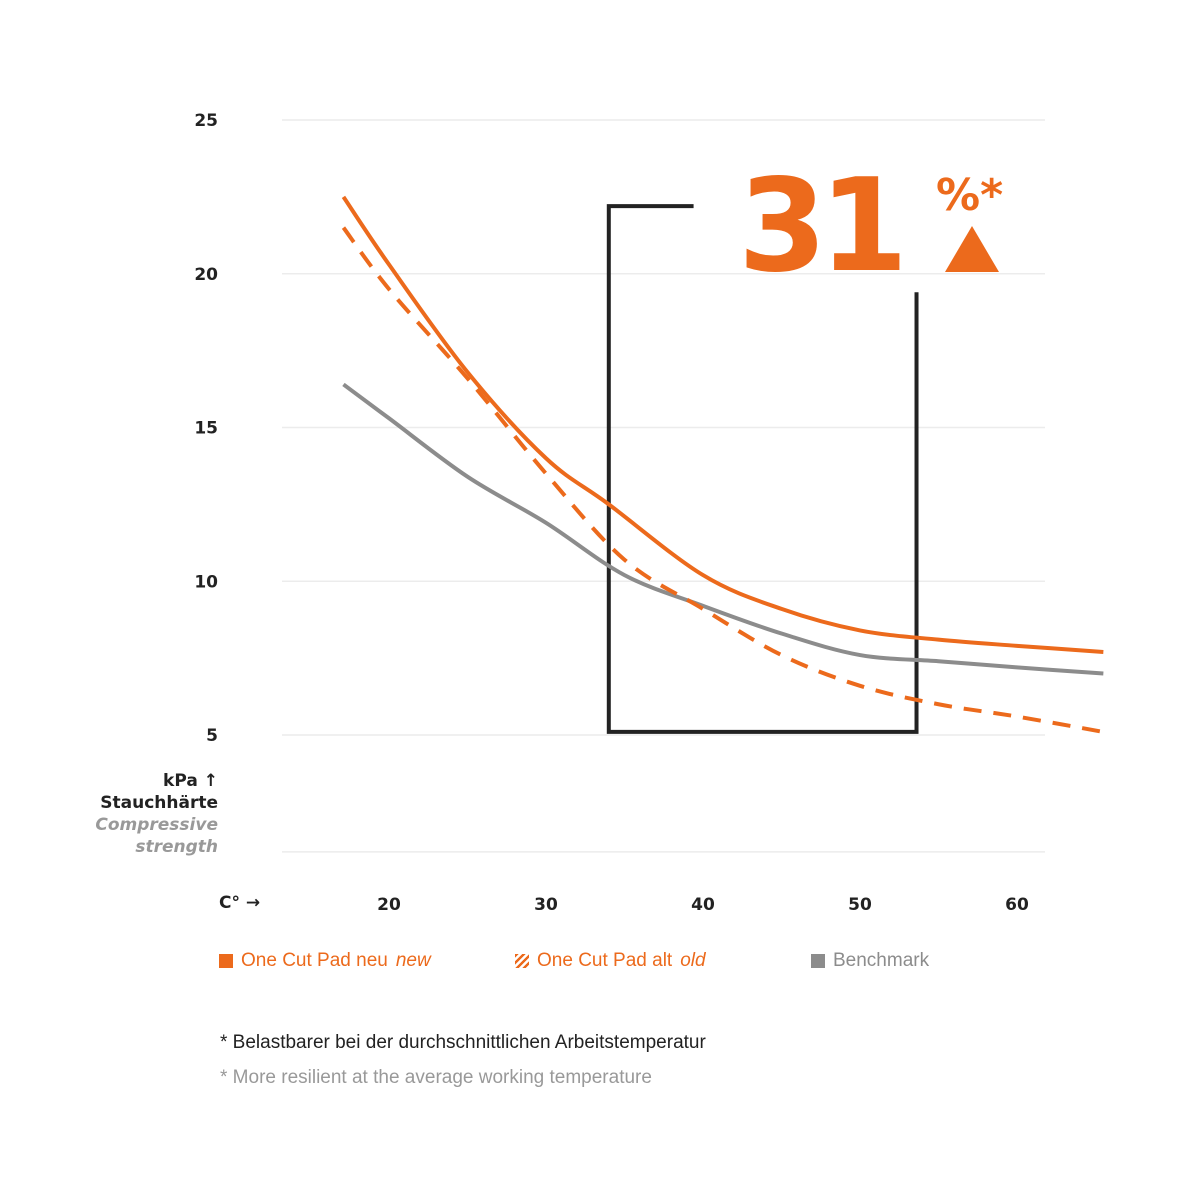  Describe the element at coordinates (881, 960) in the screenshot. I see `legend-label: Benchmark` at that location.